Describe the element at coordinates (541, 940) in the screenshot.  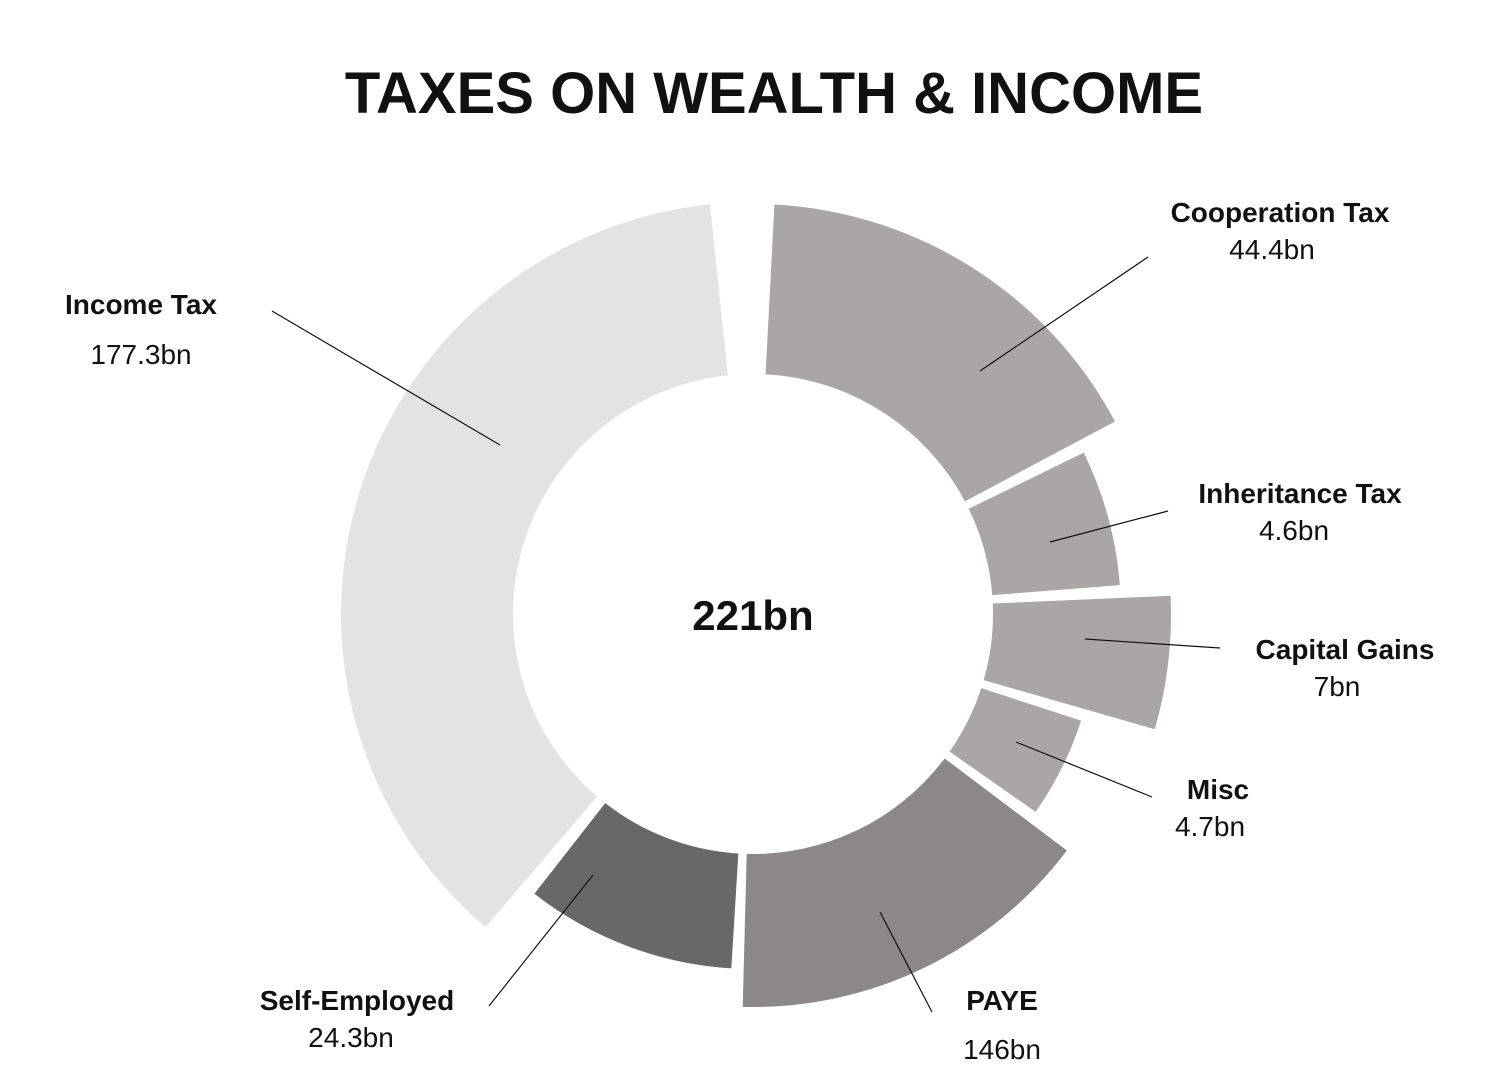
I see `leader-line-self-employed` at that location.